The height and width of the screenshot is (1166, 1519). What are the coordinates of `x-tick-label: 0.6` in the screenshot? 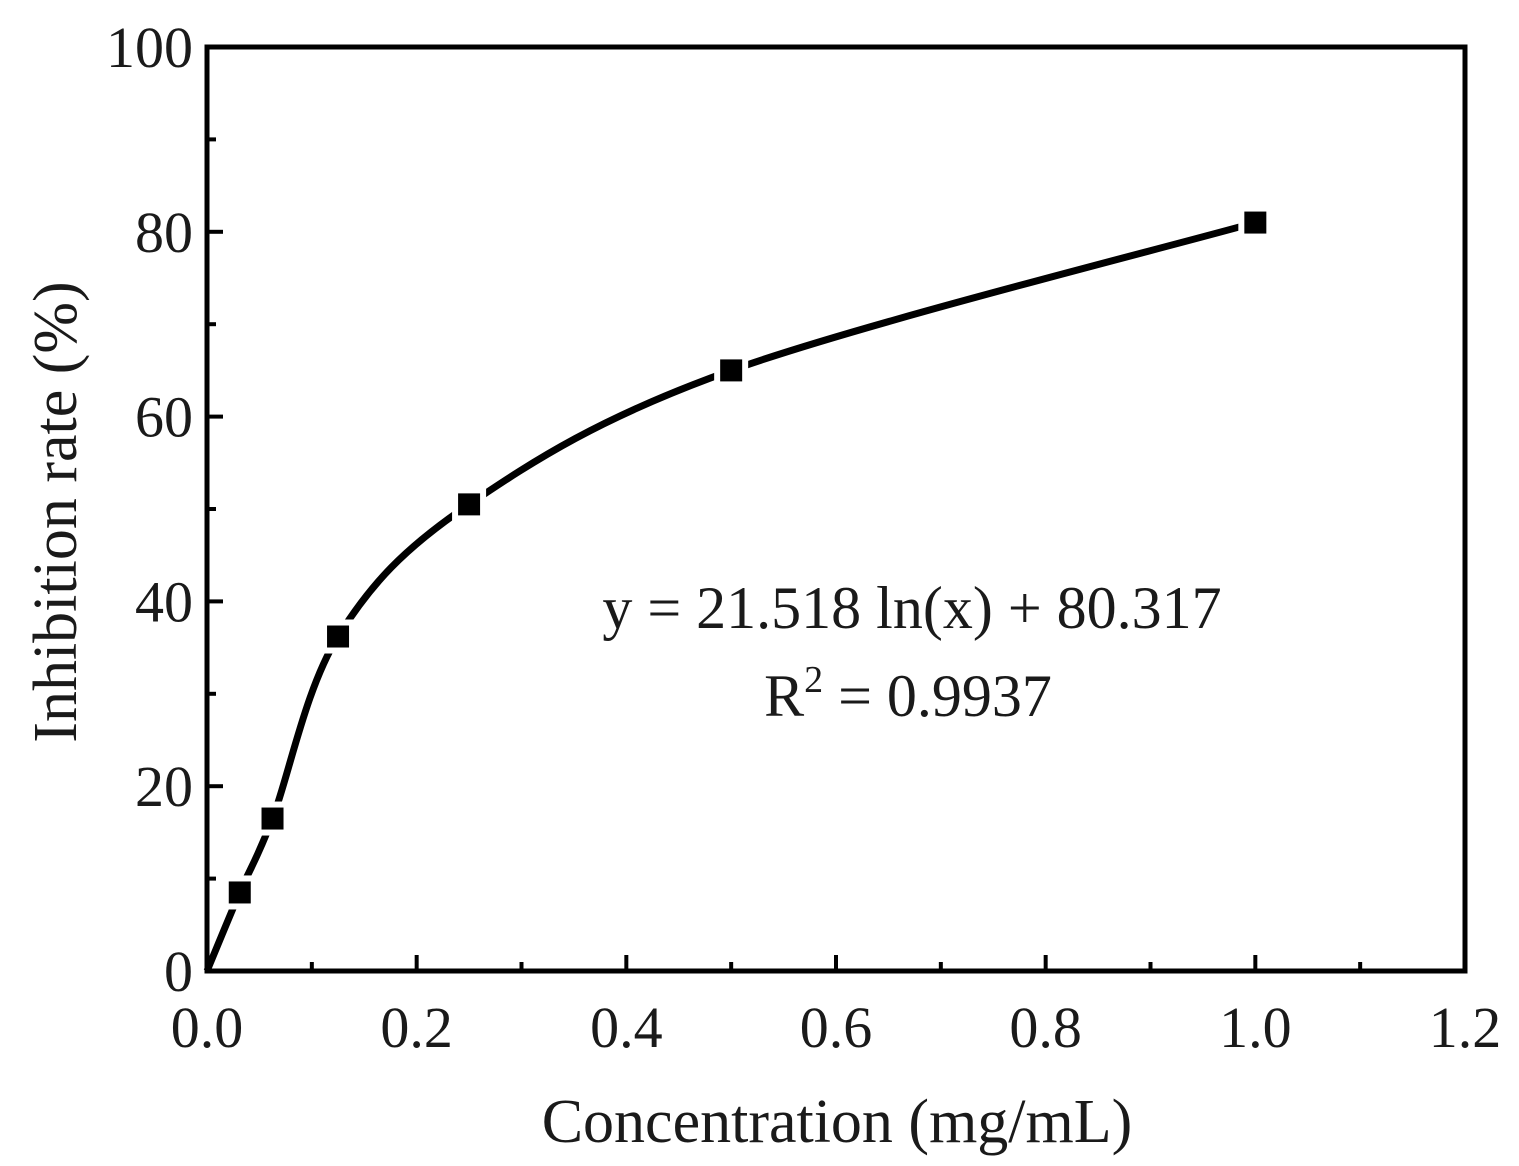 It's located at (836, 1027).